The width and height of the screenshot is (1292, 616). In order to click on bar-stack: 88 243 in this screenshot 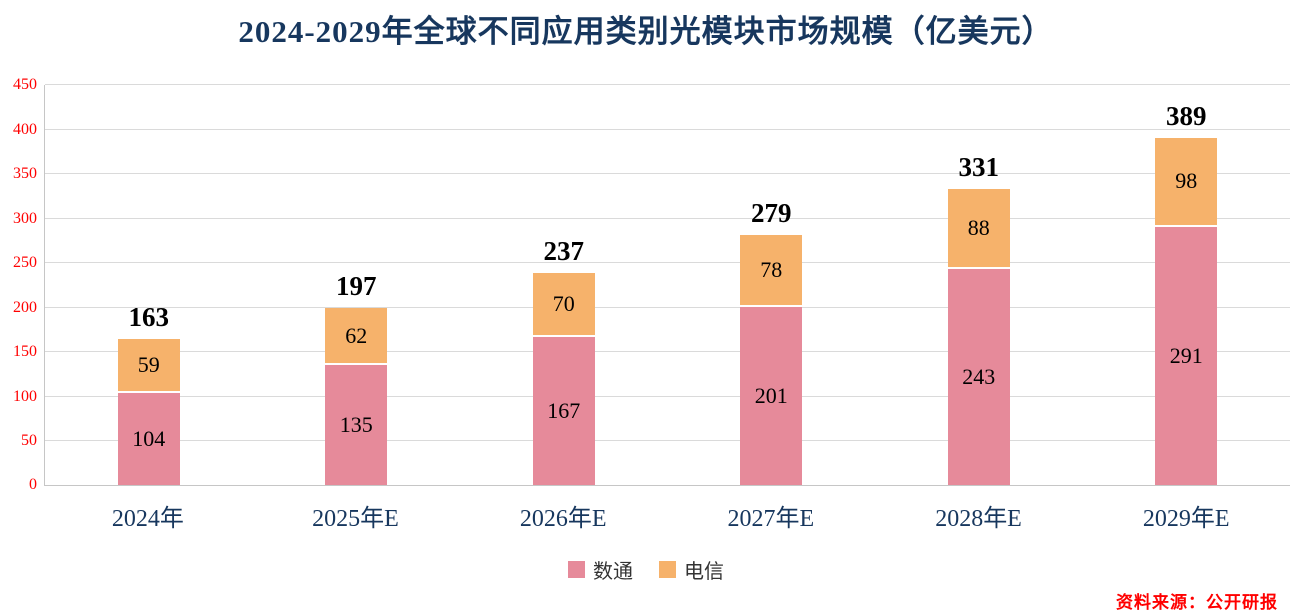, I will do `click(978, 337)`.